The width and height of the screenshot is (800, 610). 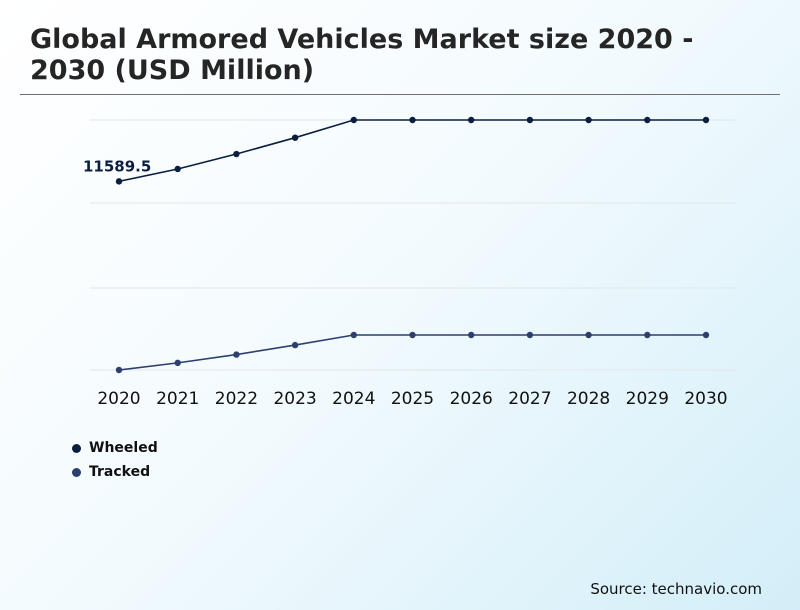 I want to click on data-point-tracked-2023, so click(x=295, y=345).